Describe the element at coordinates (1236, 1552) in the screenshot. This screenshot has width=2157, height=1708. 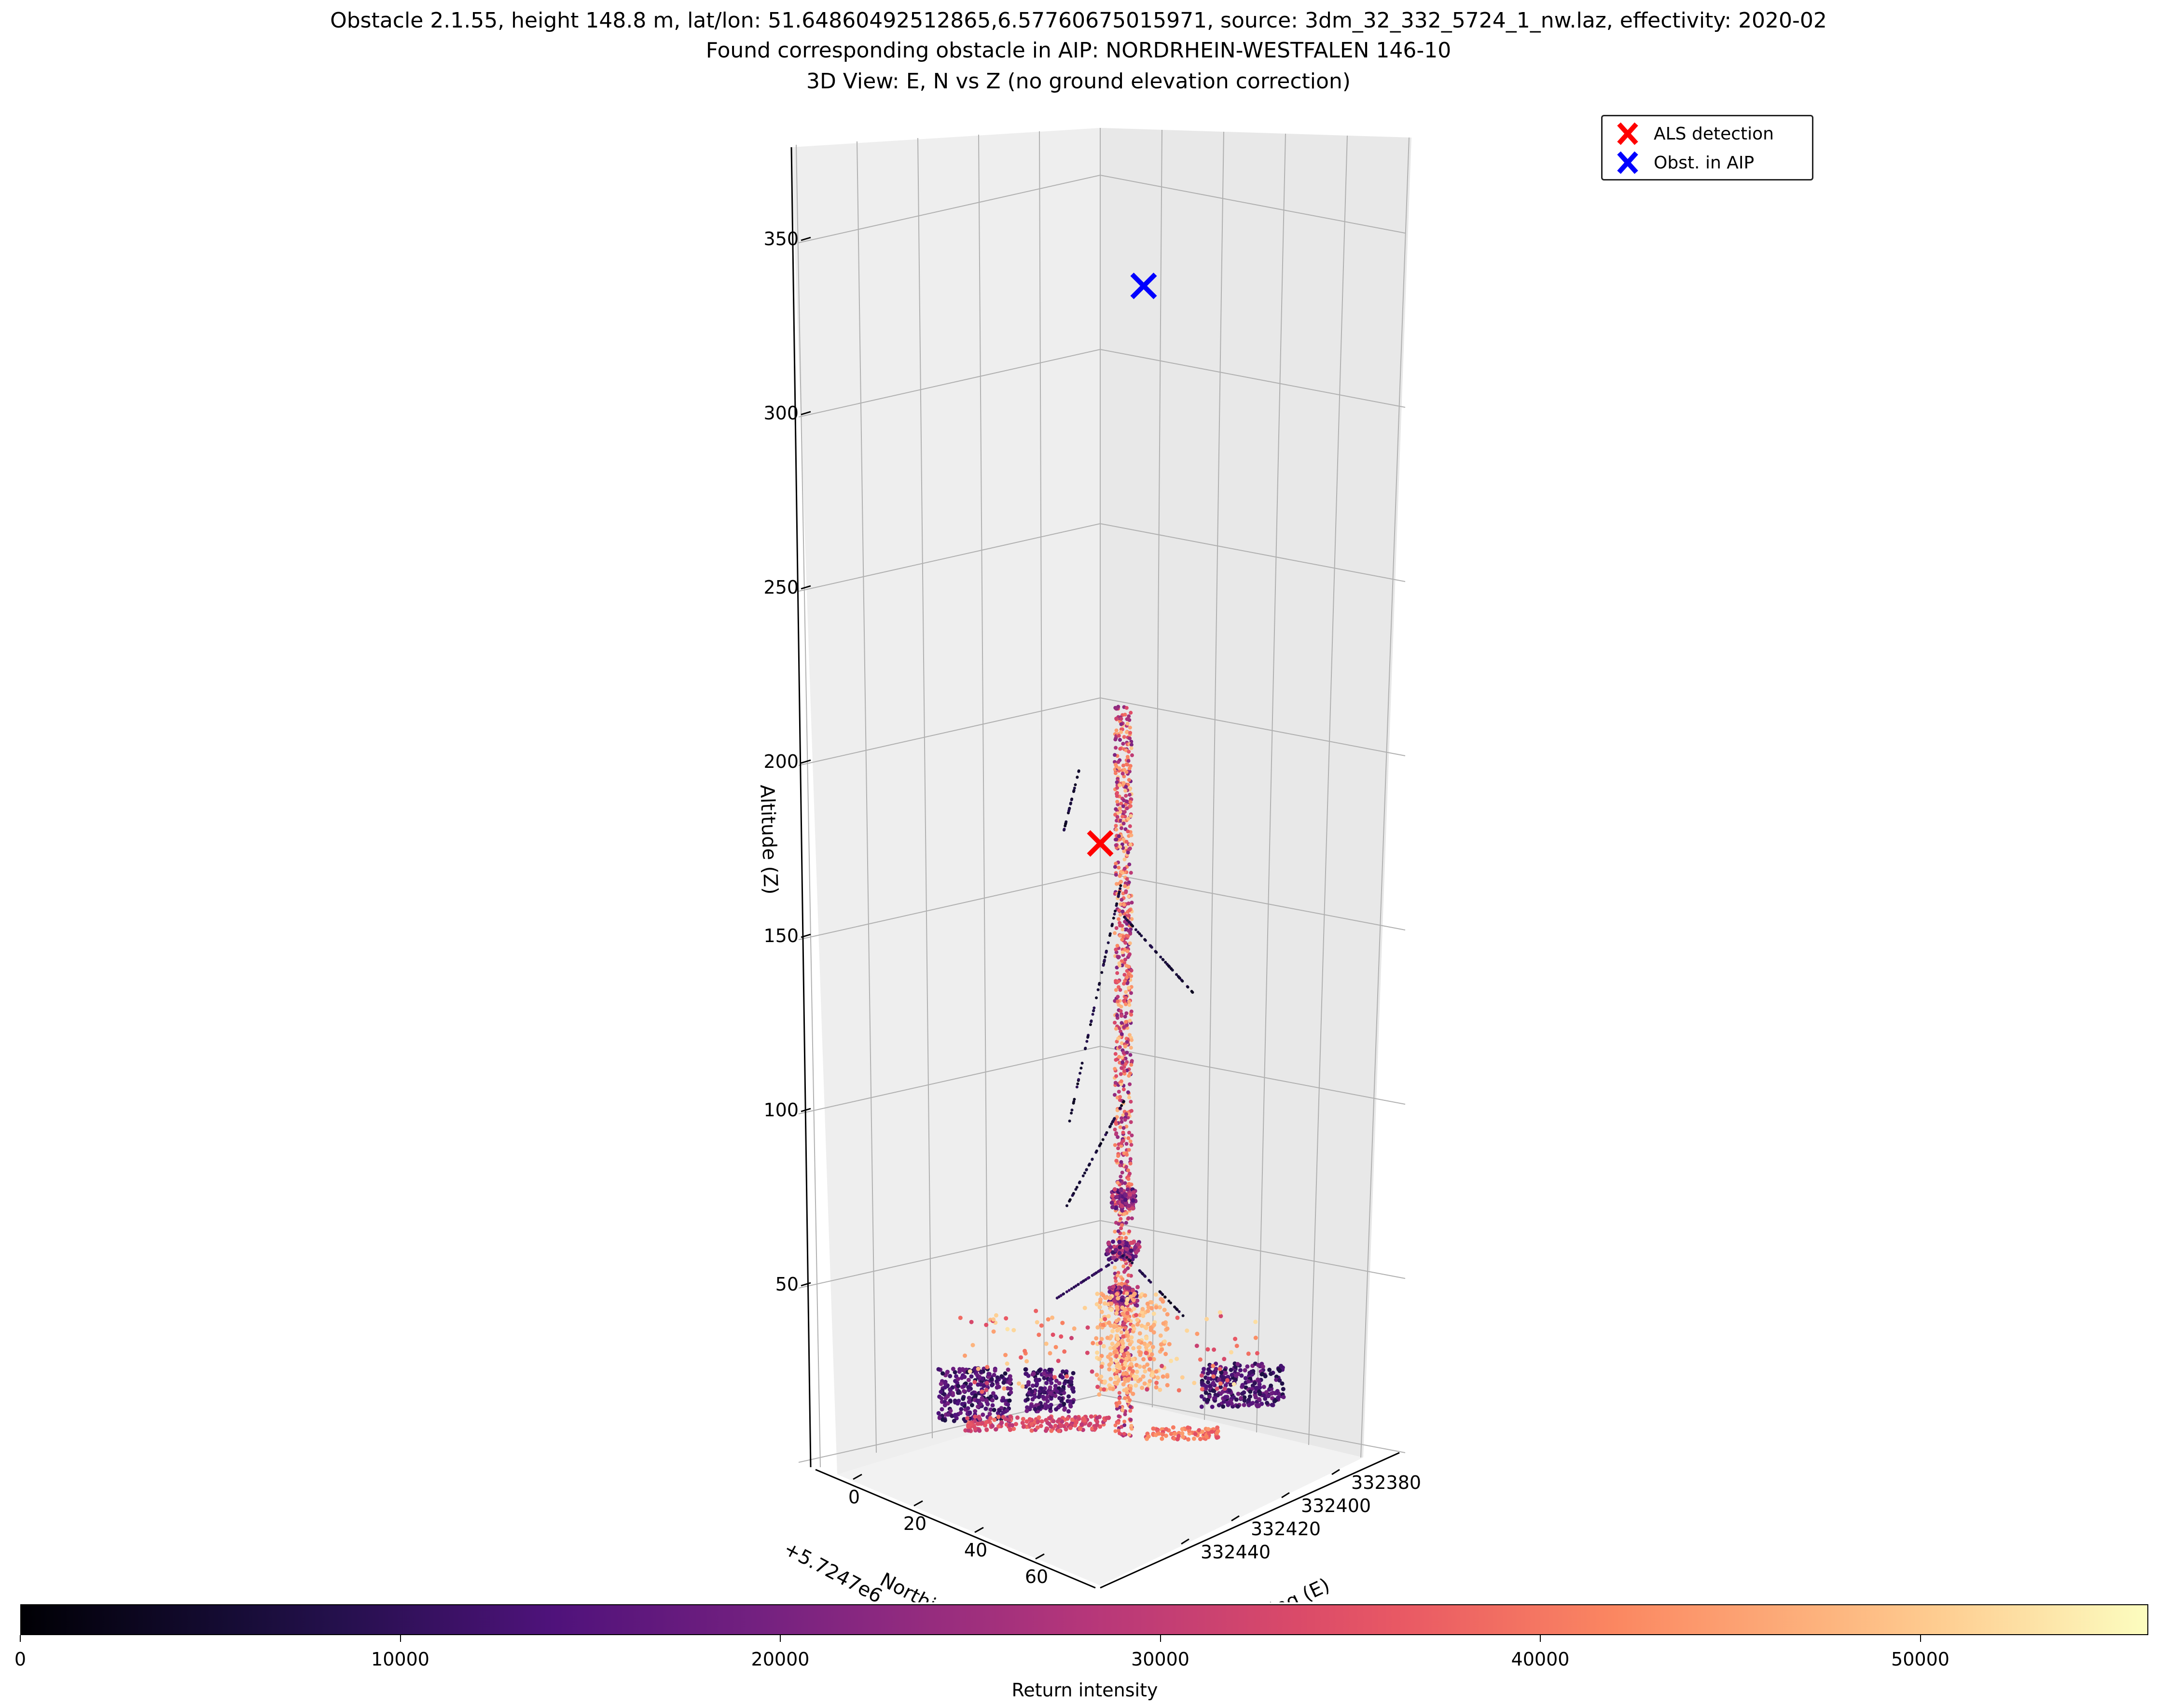
I see `east-tick-label: 332440` at that location.